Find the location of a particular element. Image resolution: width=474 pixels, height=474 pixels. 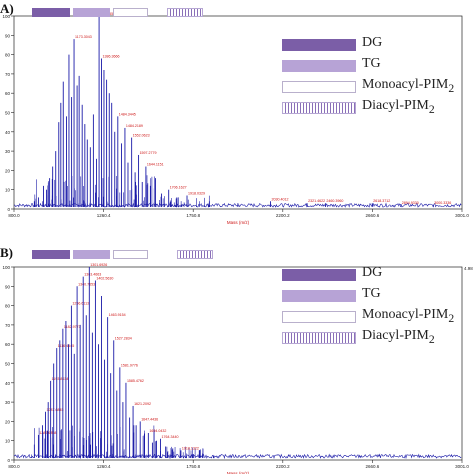

peak-label: 1173.3043 is located at coordinates (83, 37).